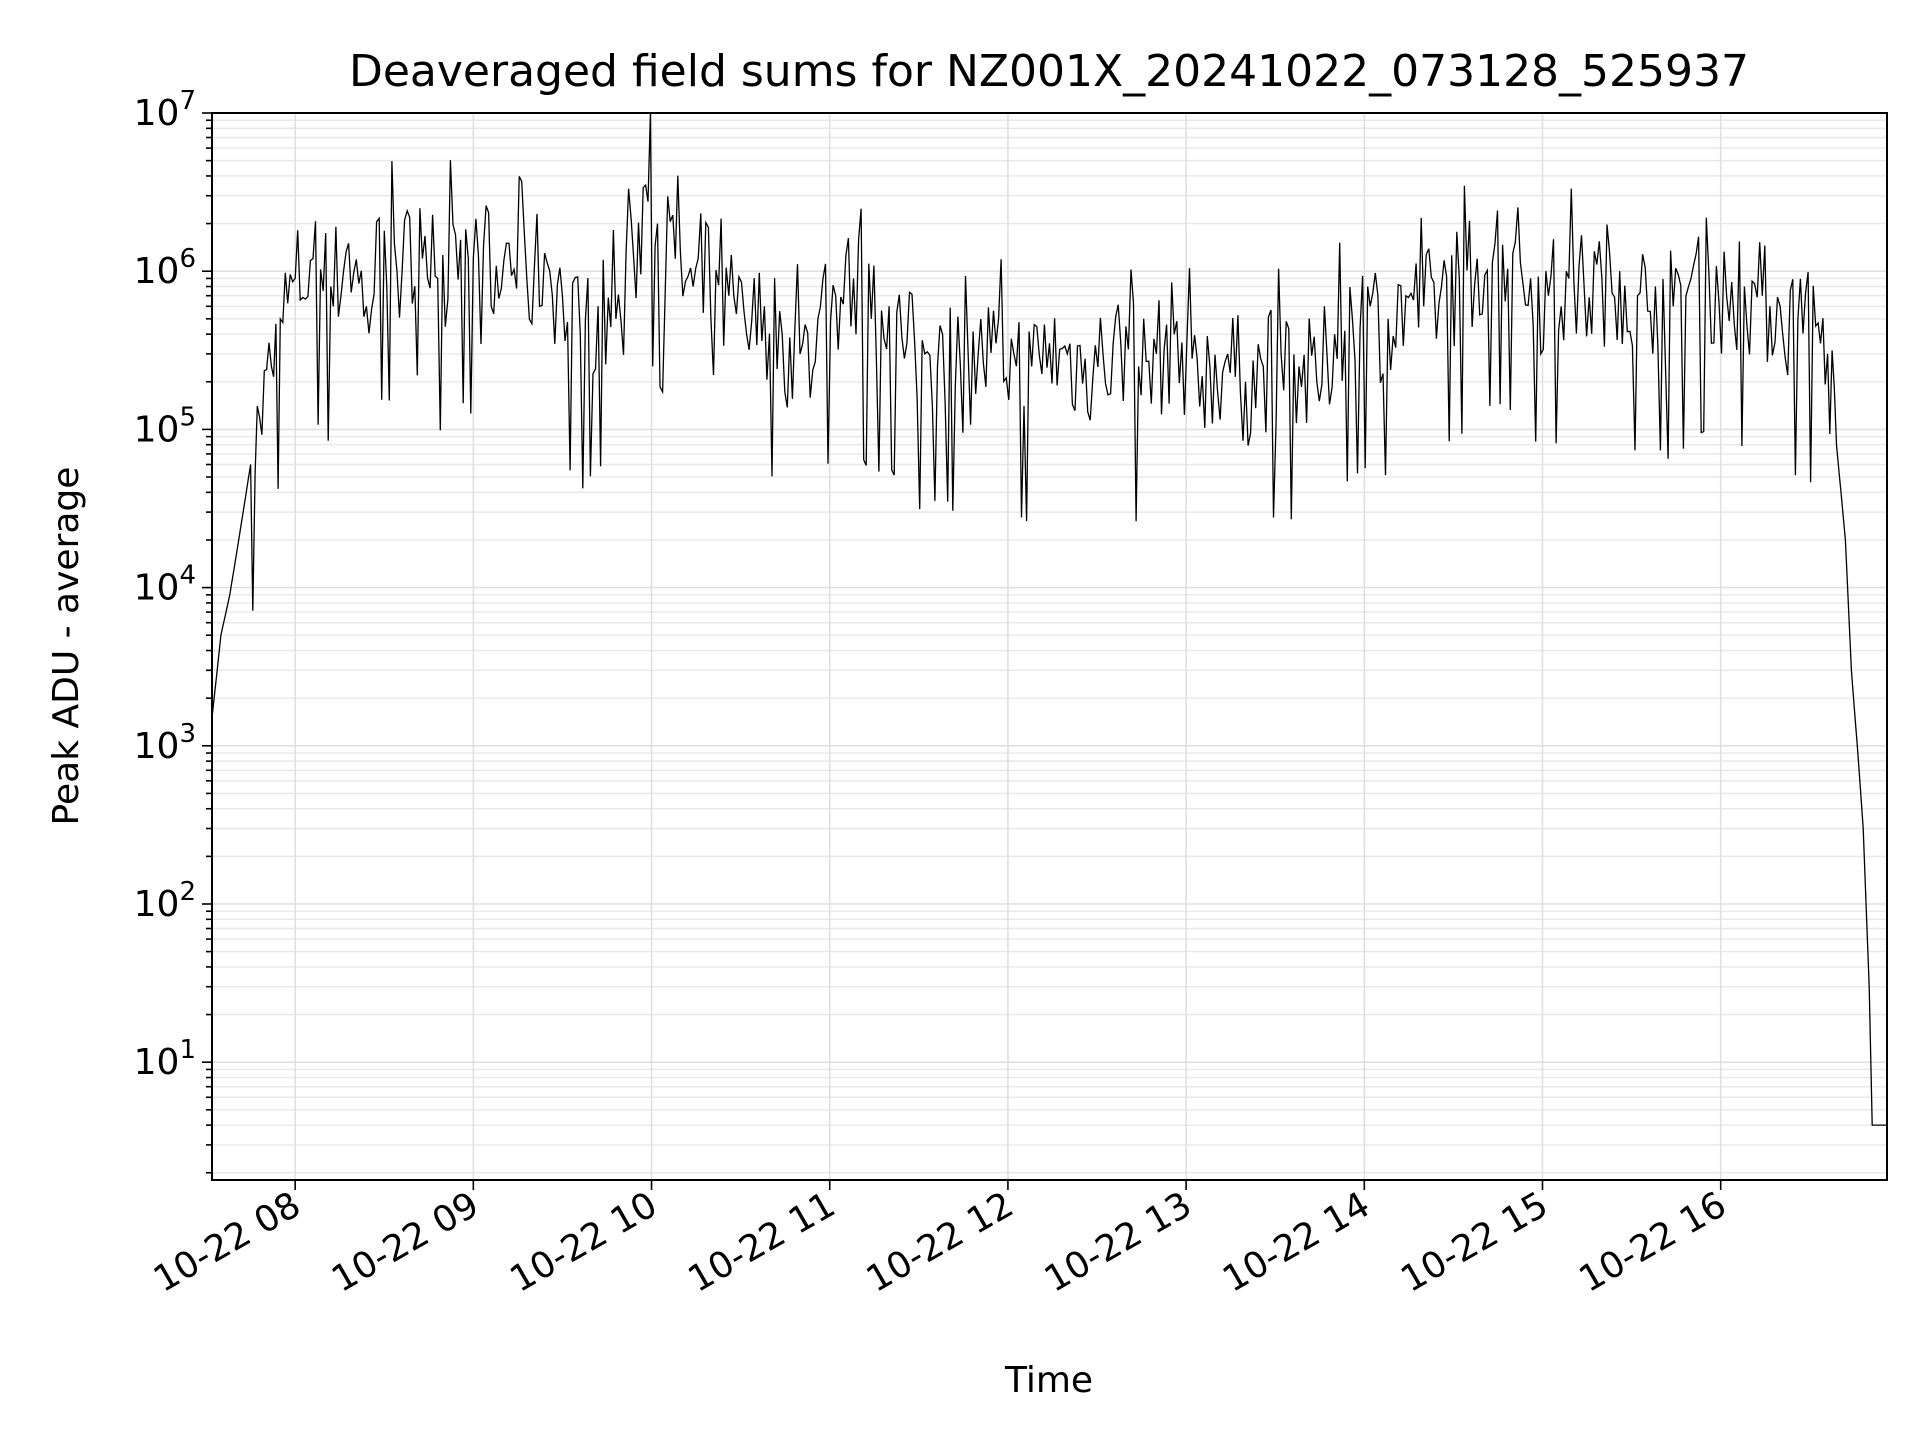  Describe the element at coordinates (940, 1242) in the screenshot. I see `x-tick-label: 10-22 12` at that location.